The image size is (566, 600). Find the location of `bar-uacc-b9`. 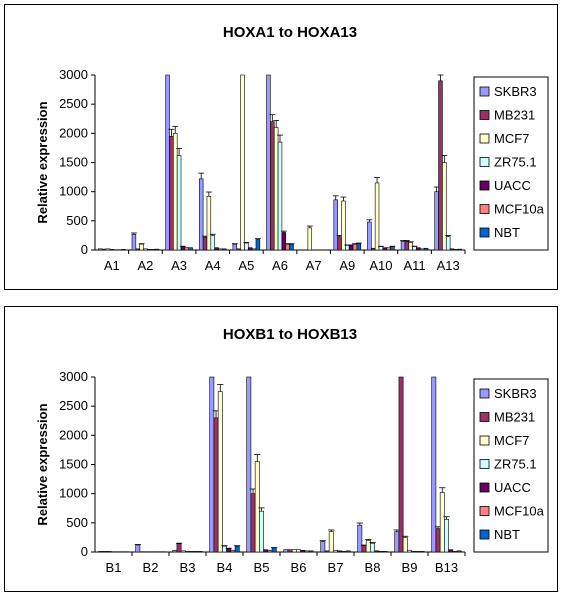

bar-uacc-b9 is located at coordinates (414, 552).